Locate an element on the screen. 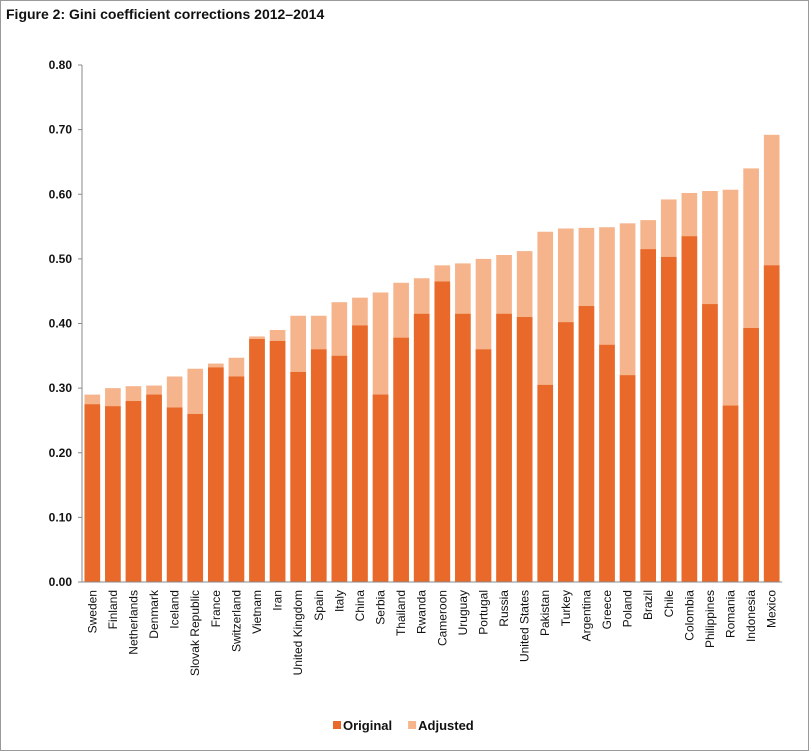 This screenshot has width=811, height=753. x-tick-label: Cameroon is located at coordinates (442, 618).